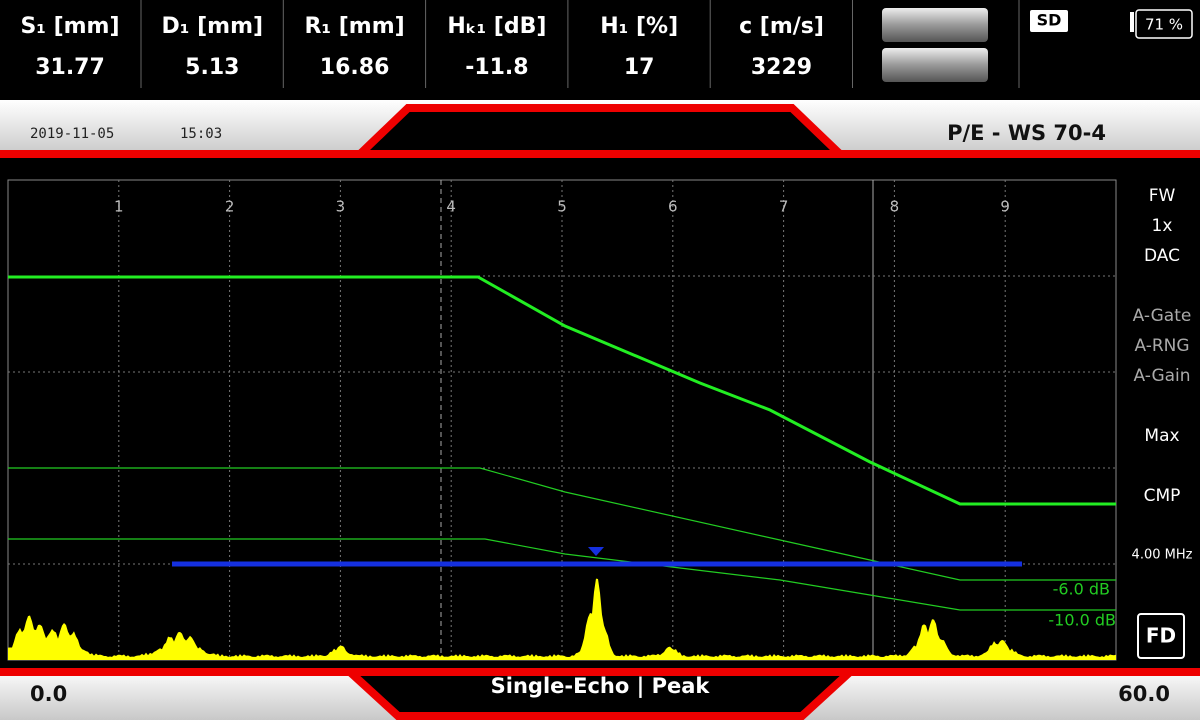 The image size is (1200, 720). What do you see at coordinates (1005, 207) in the screenshot?
I see `grid-label: 9` at bounding box center [1005, 207].